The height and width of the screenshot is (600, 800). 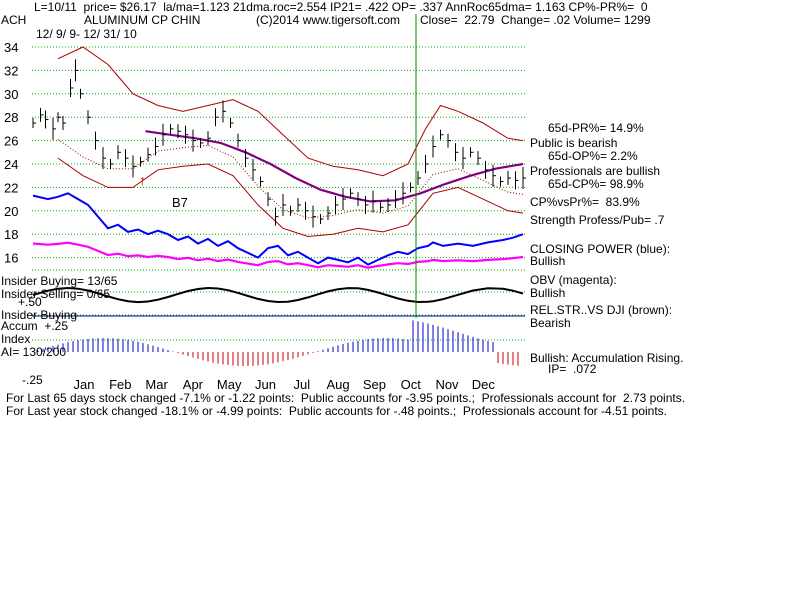 I want to click on y-tick-labels: 34 32 30 28 26 24 22 20 18 16, so click(x=11, y=153).